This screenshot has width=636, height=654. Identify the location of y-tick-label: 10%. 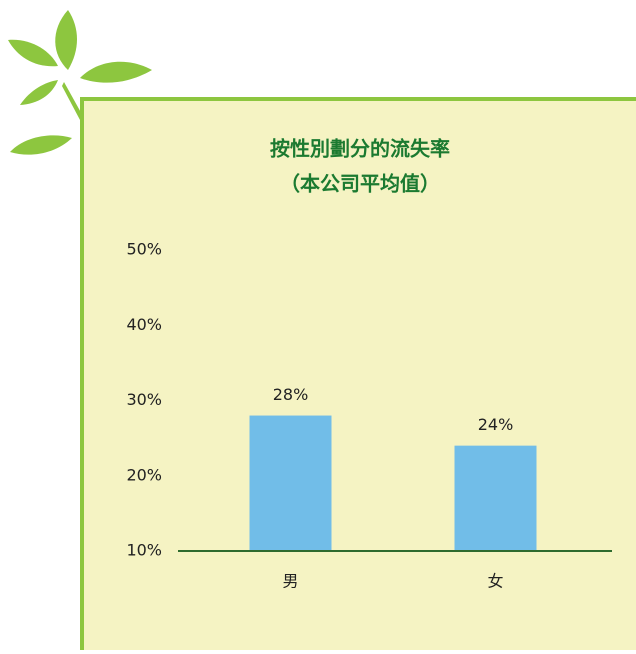
(144, 550).